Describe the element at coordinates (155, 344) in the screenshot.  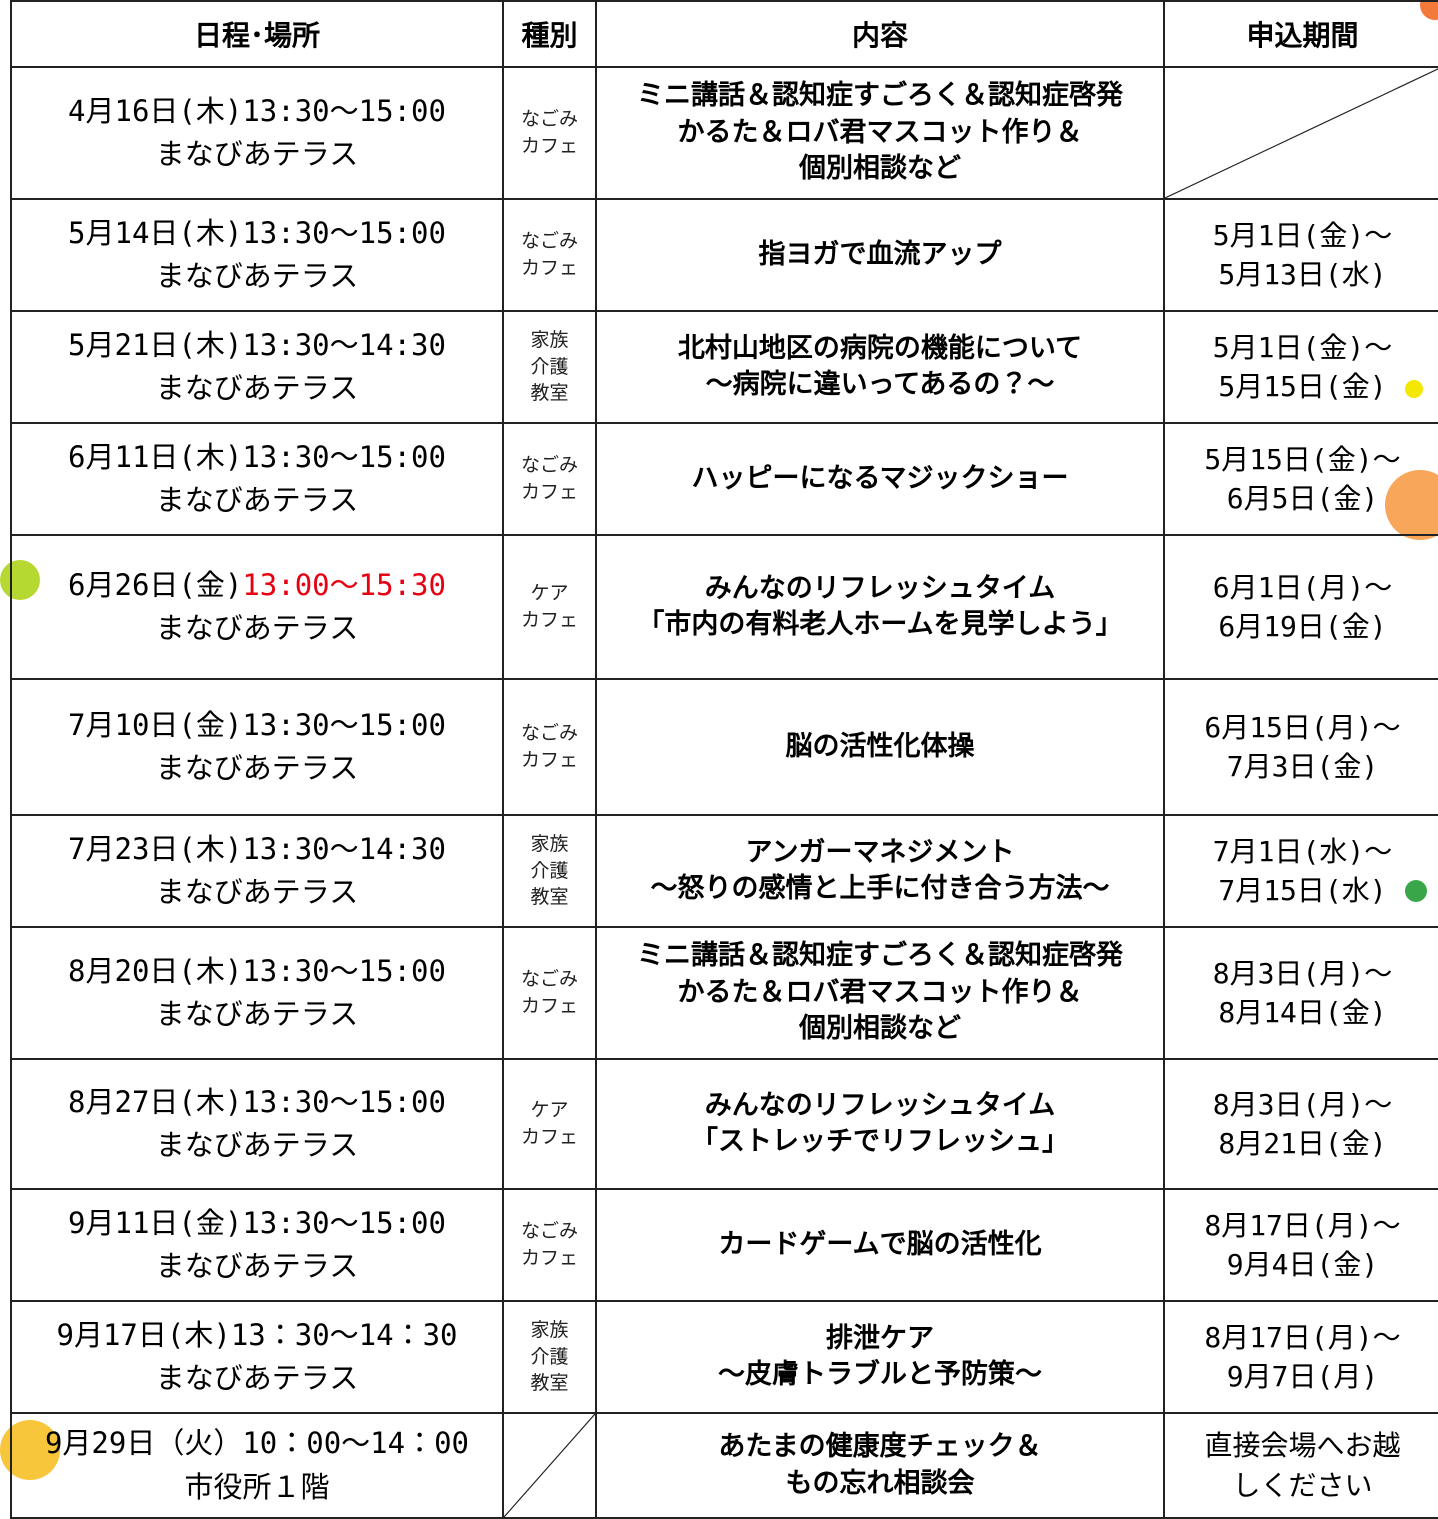
I see `date: 5月21日(木)` at that location.